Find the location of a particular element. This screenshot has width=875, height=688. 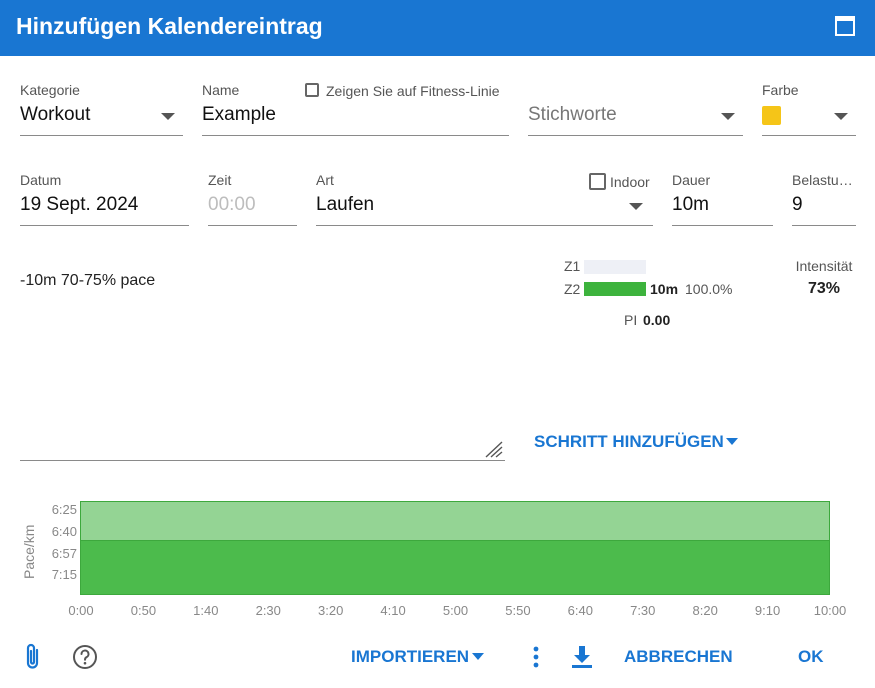

kategorie-underline is located at coordinates (101, 135).